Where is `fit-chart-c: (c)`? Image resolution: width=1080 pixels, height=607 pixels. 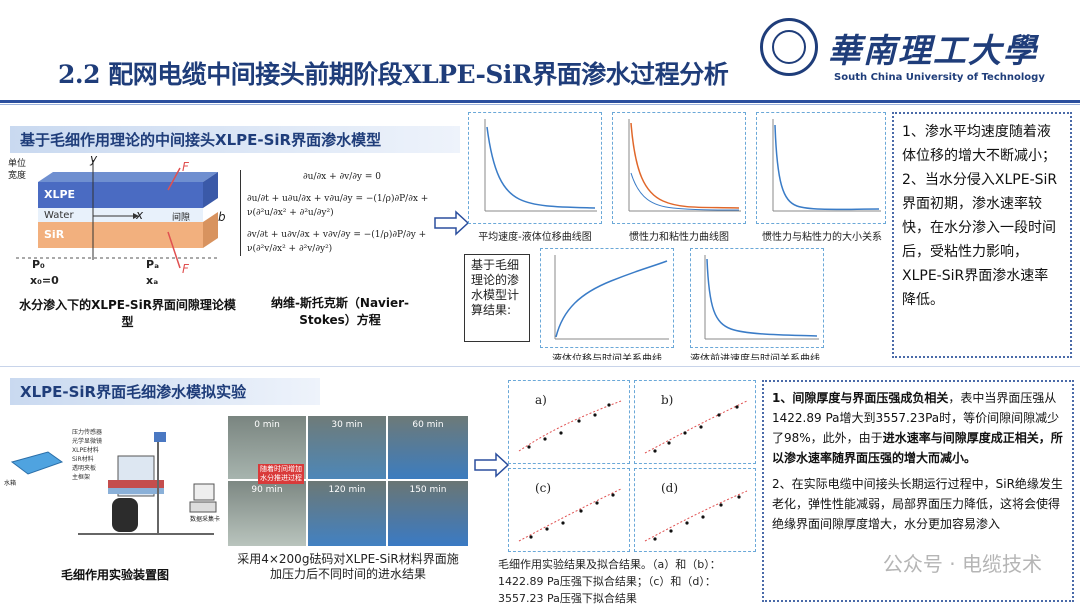
fit-chart-c: (c) is located at coordinates (569, 510).